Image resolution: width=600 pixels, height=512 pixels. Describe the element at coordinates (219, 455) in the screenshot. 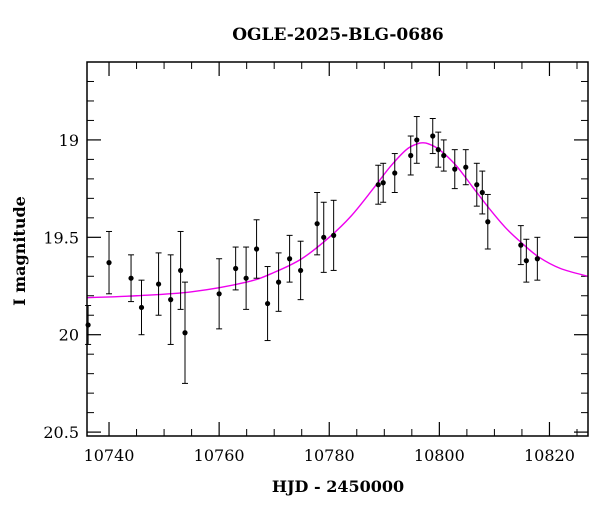

I see `x-tick-label: 10760` at that location.